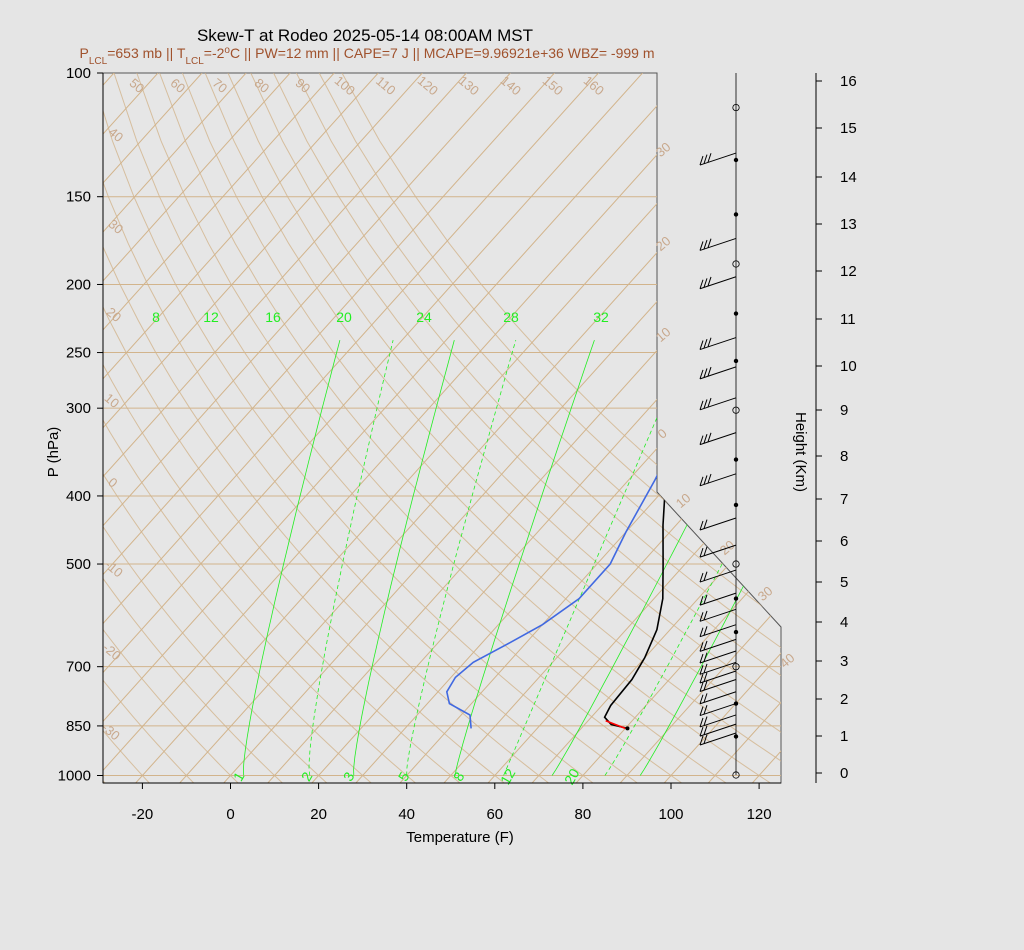  Describe the element at coordinates (848, 271) in the screenshot. I see `height-tick-label: 12` at that location.